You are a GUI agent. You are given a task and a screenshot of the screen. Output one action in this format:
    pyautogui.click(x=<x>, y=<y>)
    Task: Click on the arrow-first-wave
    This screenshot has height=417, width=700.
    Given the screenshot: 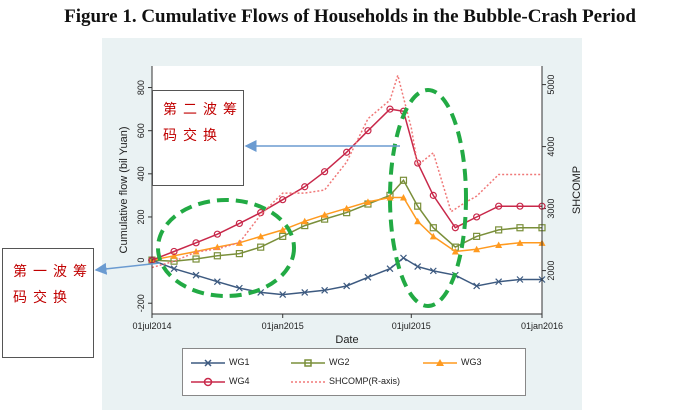 What is the action you would take?
    pyautogui.click(x=127, y=268)
    